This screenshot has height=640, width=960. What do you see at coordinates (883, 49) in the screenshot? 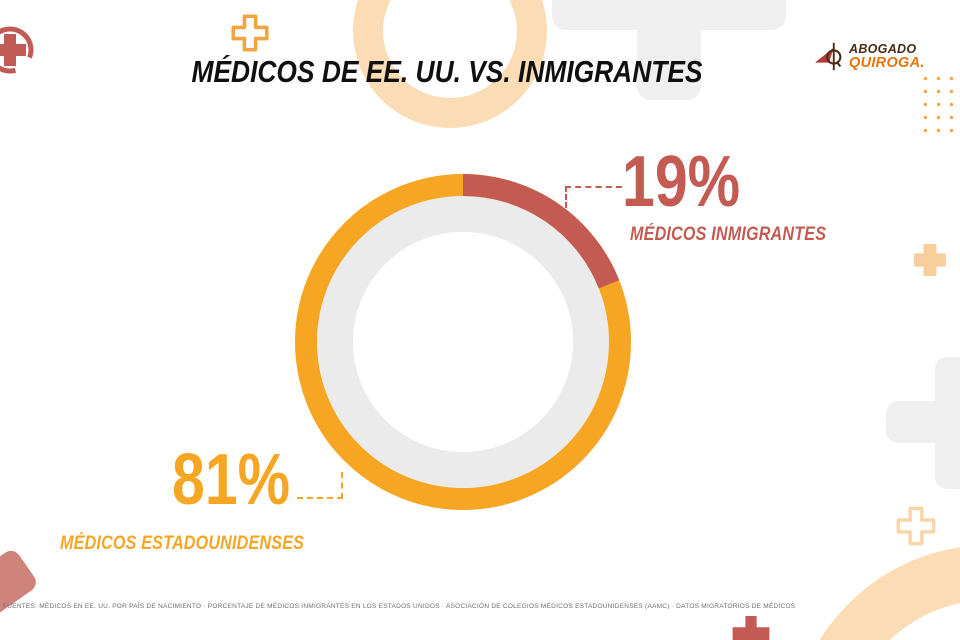
I see `logo-line1: ABOGADO` at bounding box center [883, 49].